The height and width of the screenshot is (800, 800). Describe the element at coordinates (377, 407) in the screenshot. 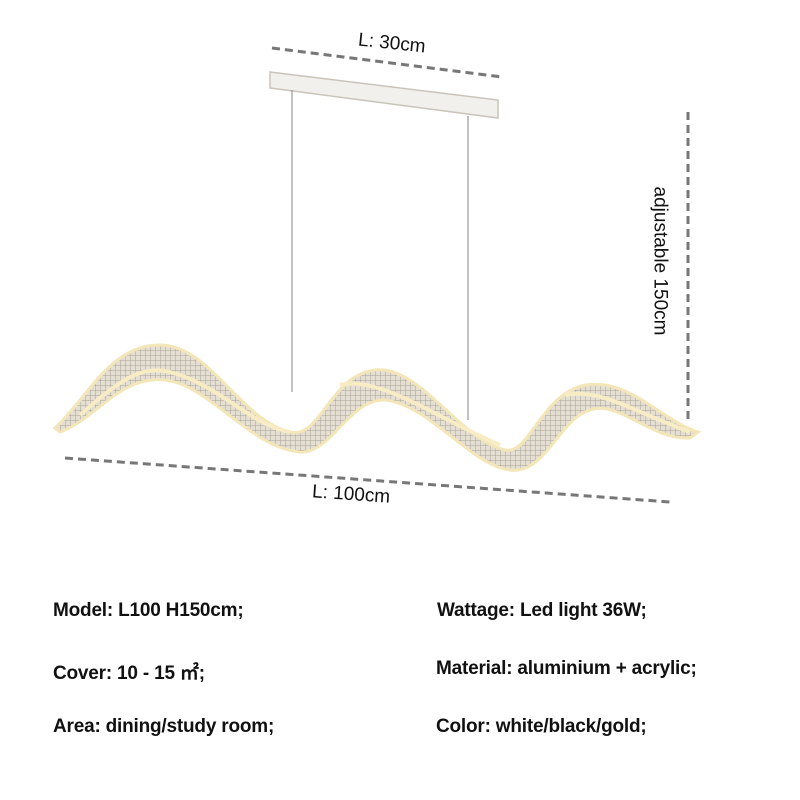

I see `wave-light-body` at that location.